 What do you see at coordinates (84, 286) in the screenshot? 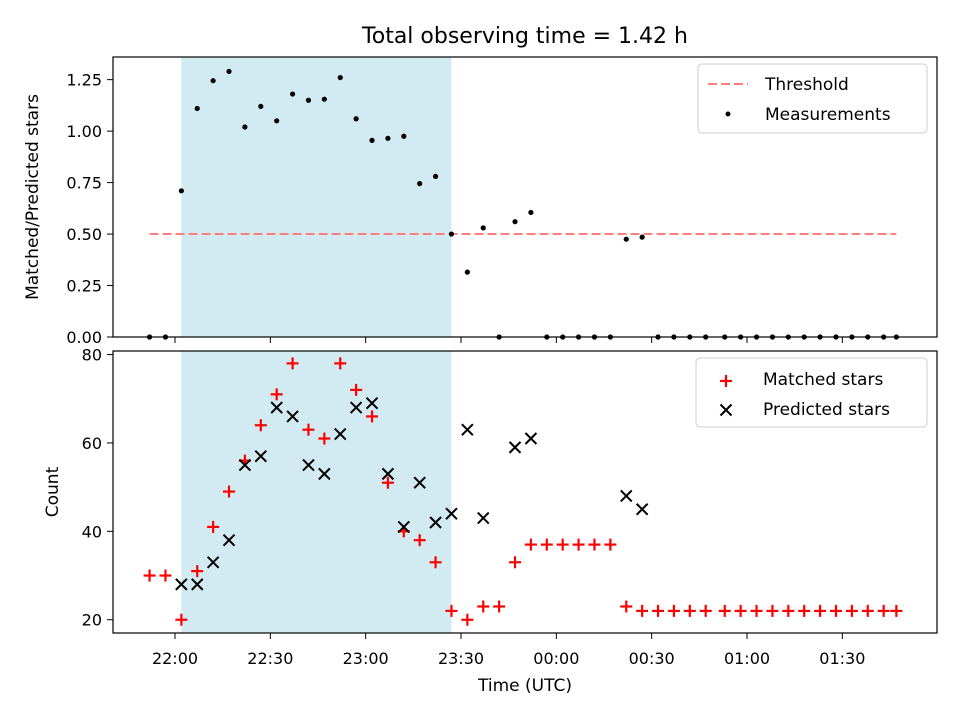
I see `top-y-tick-label: 0.25` at bounding box center [84, 286].